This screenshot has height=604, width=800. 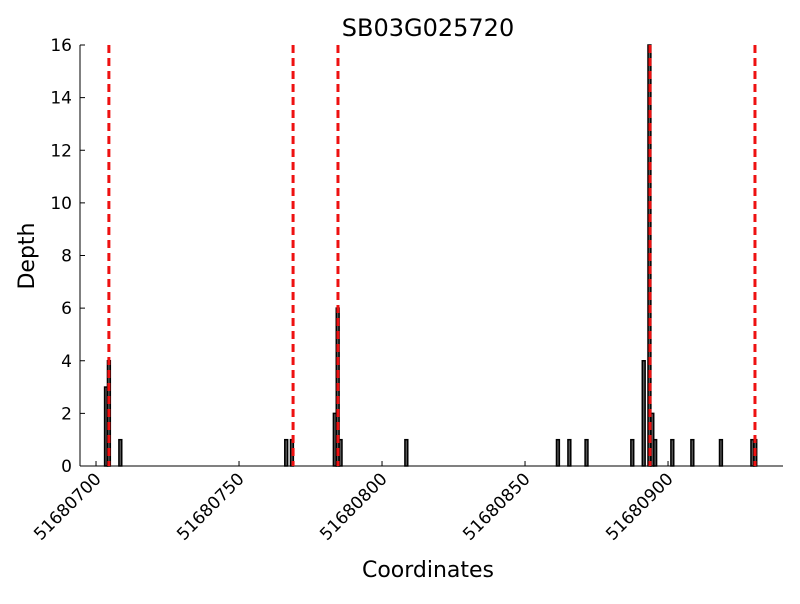 What do you see at coordinates (61, 204) in the screenshot?
I see `y-tick-label: 10` at bounding box center [61, 204].